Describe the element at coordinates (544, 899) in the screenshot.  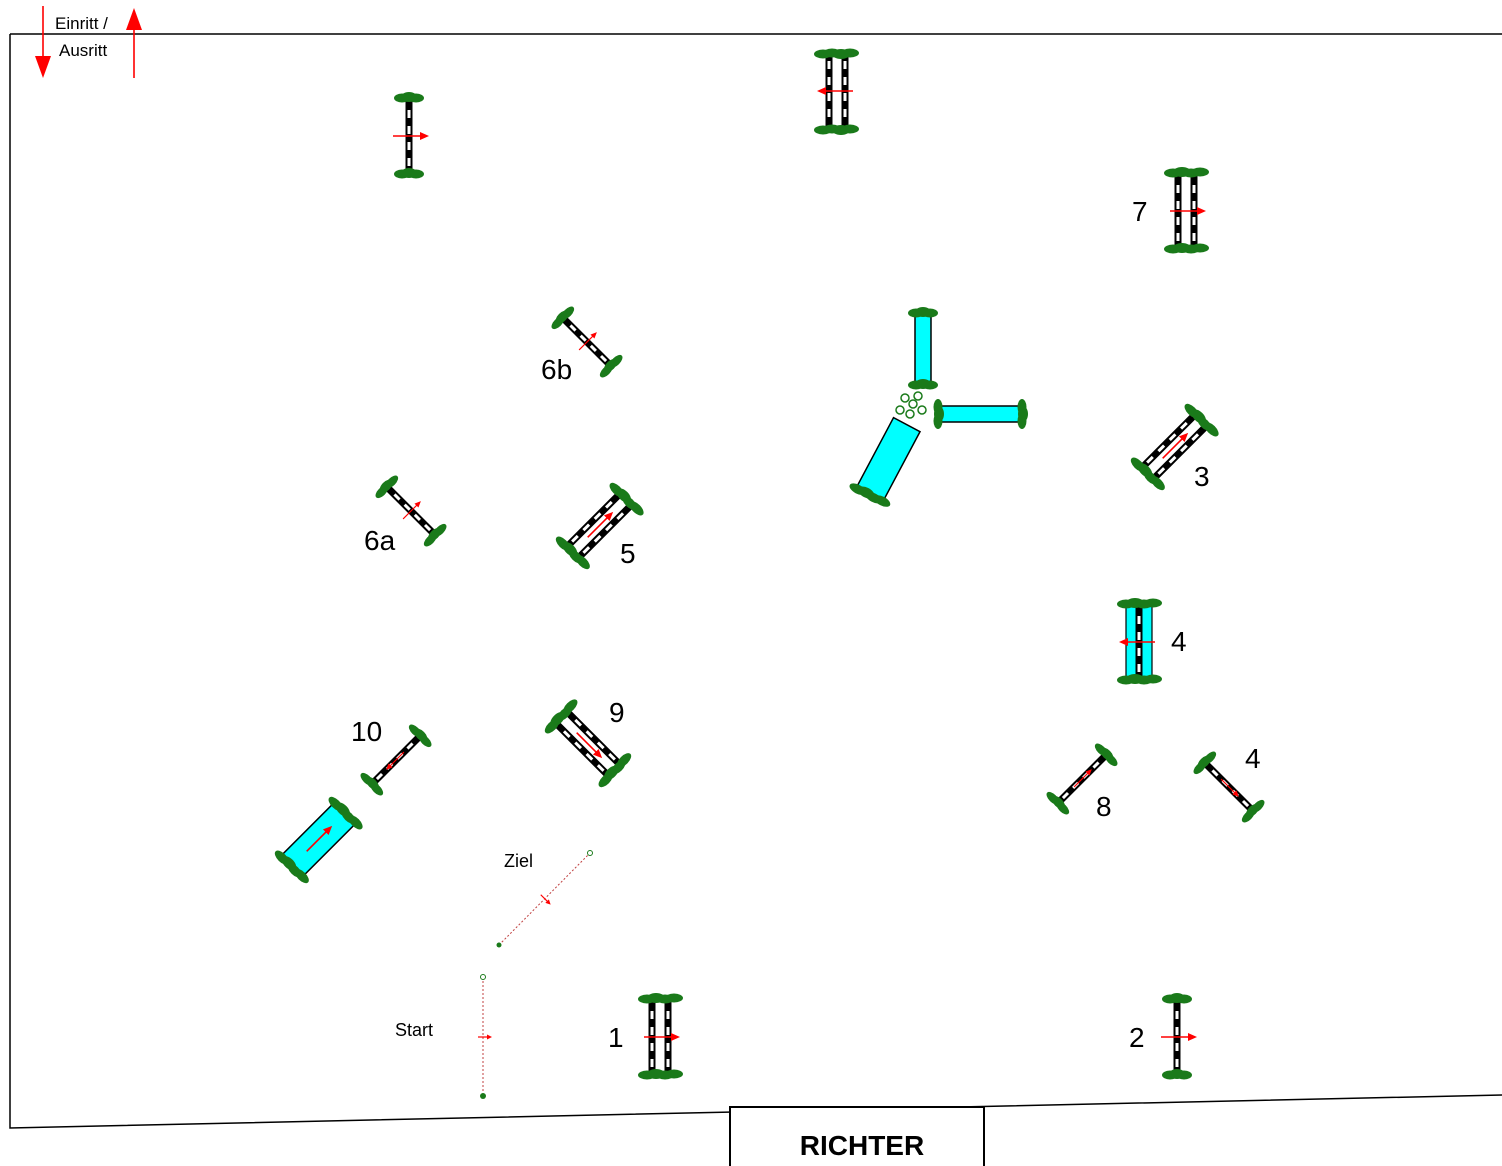
I see `finish-line: Ziel` at that location.